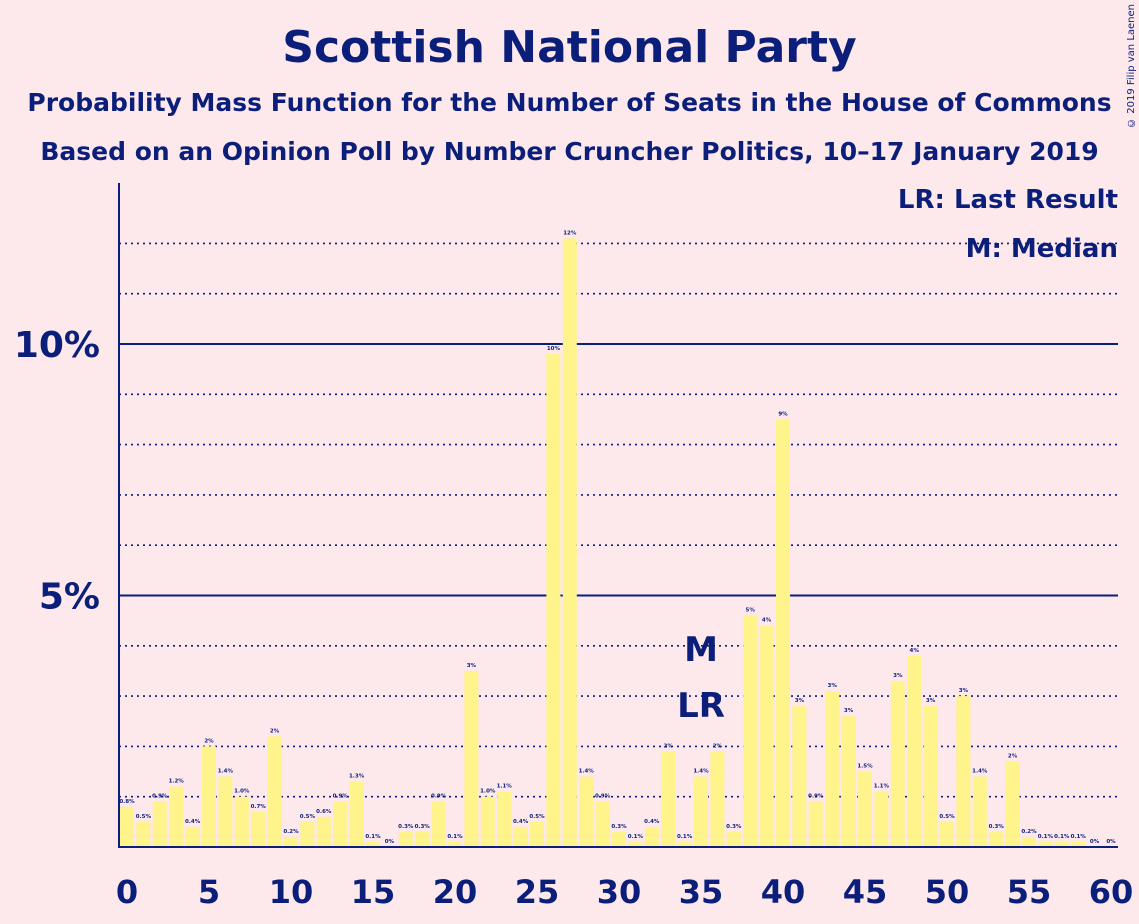  What do you see at coordinates (275, 731) in the screenshot?
I see `bar-label-seat-9: 2%` at bounding box center [275, 731].